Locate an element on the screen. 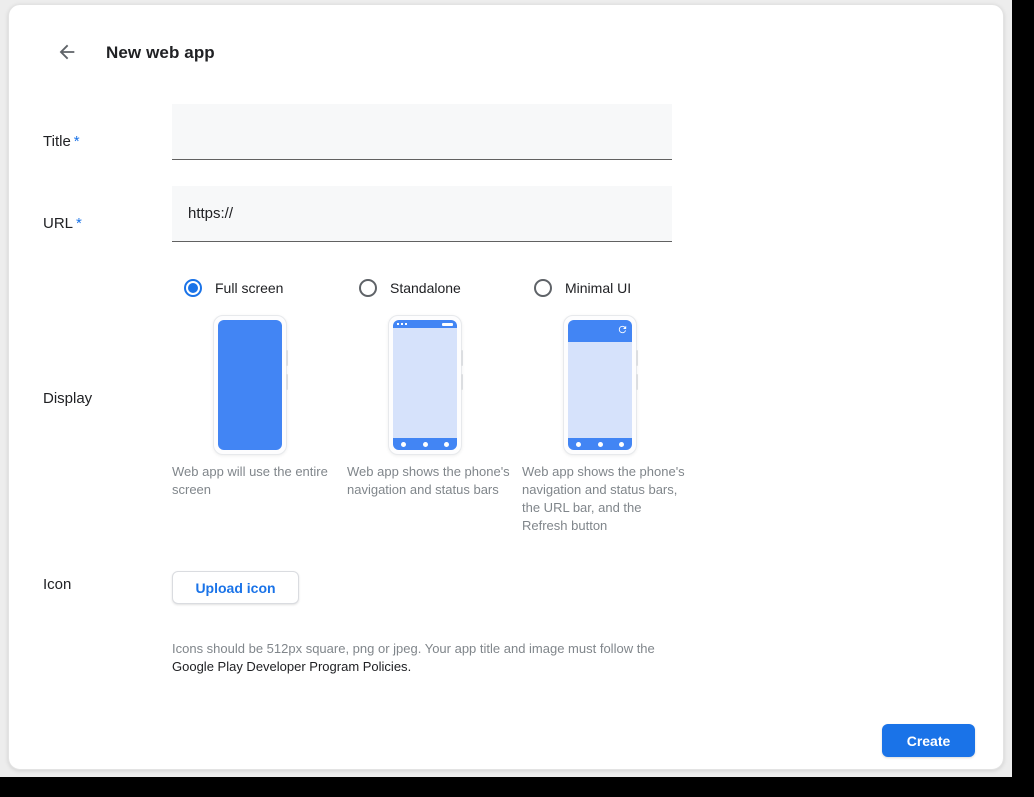 The height and width of the screenshot is (797, 1034). title-field-label: Title * is located at coordinates (61, 141).